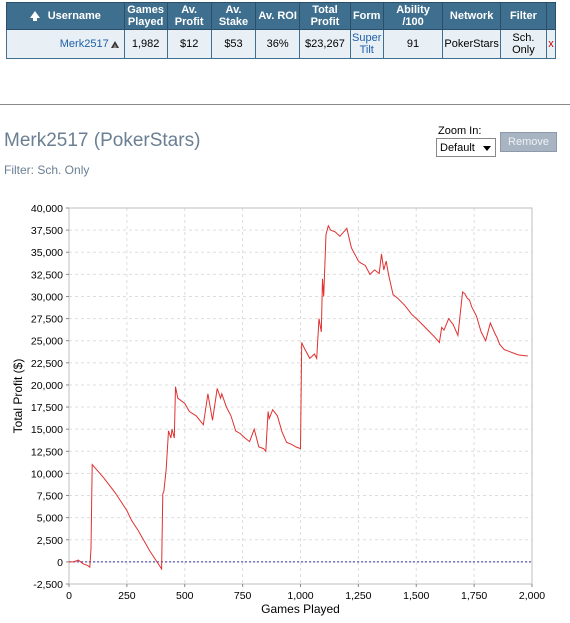 This screenshot has width=570, height=623. I want to click on y-tick-label: 37,500, so click(47, 231).